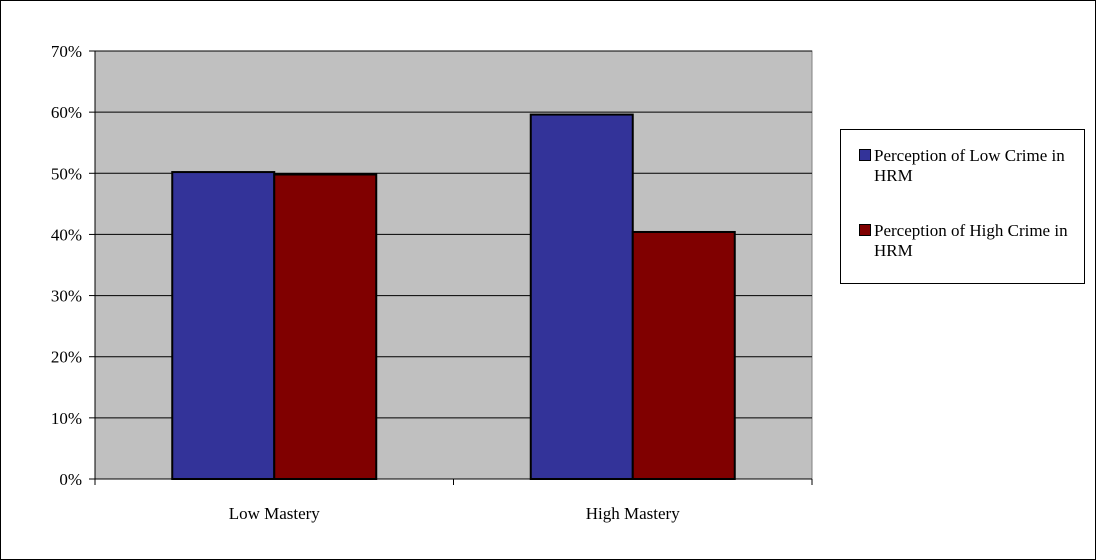 The width and height of the screenshot is (1096, 560). What do you see at coordinates (275, 513) in the screenshot?
I see `x-tick-label: Low Mastery` at bounding box center [275, 513].